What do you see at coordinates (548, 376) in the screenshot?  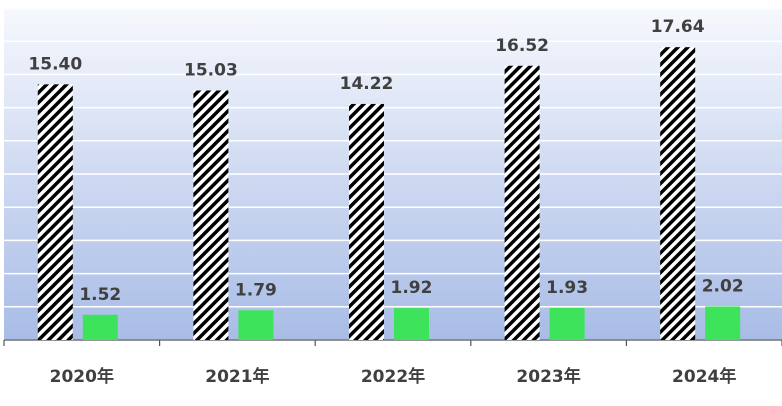 I see `x-tick-label: 2023年` at bounding box center [548, 376].